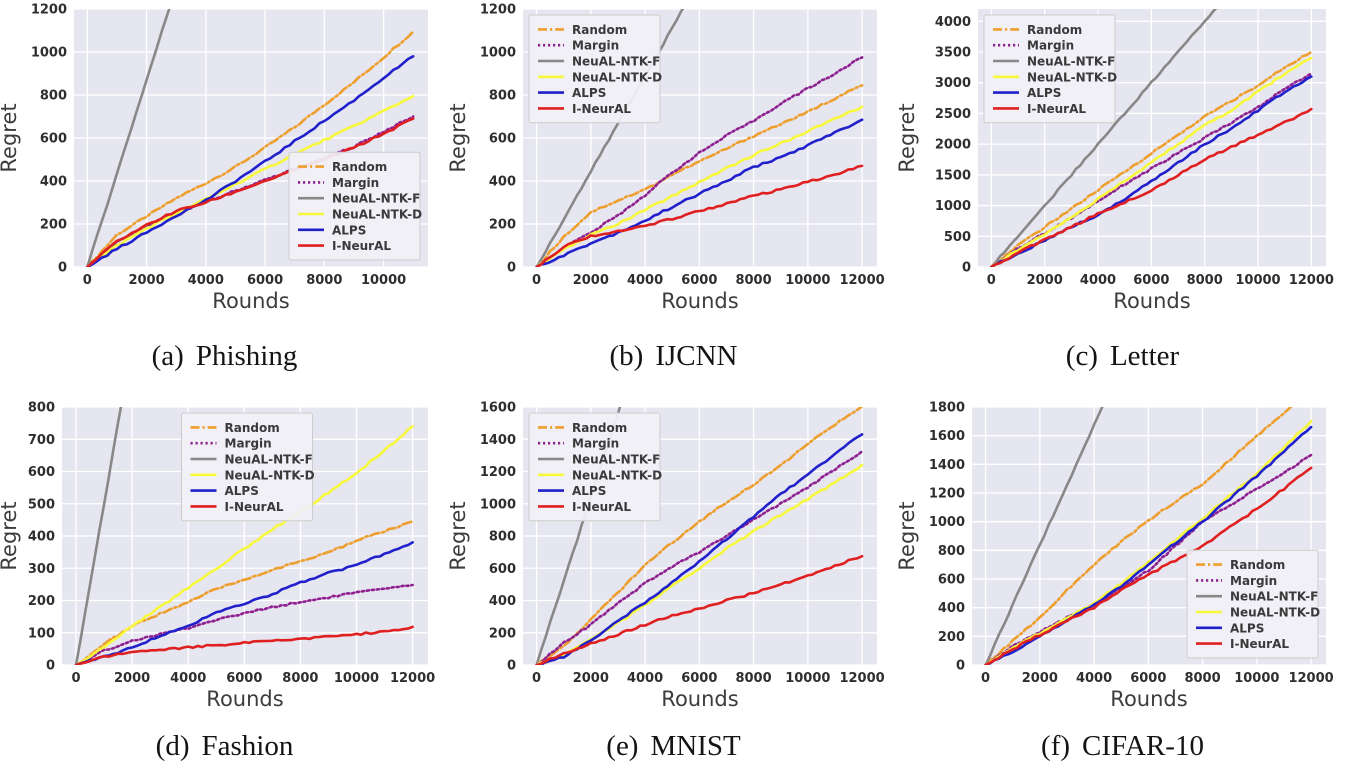  I want to click on caption-f-index: (f), so click(1056, 746).